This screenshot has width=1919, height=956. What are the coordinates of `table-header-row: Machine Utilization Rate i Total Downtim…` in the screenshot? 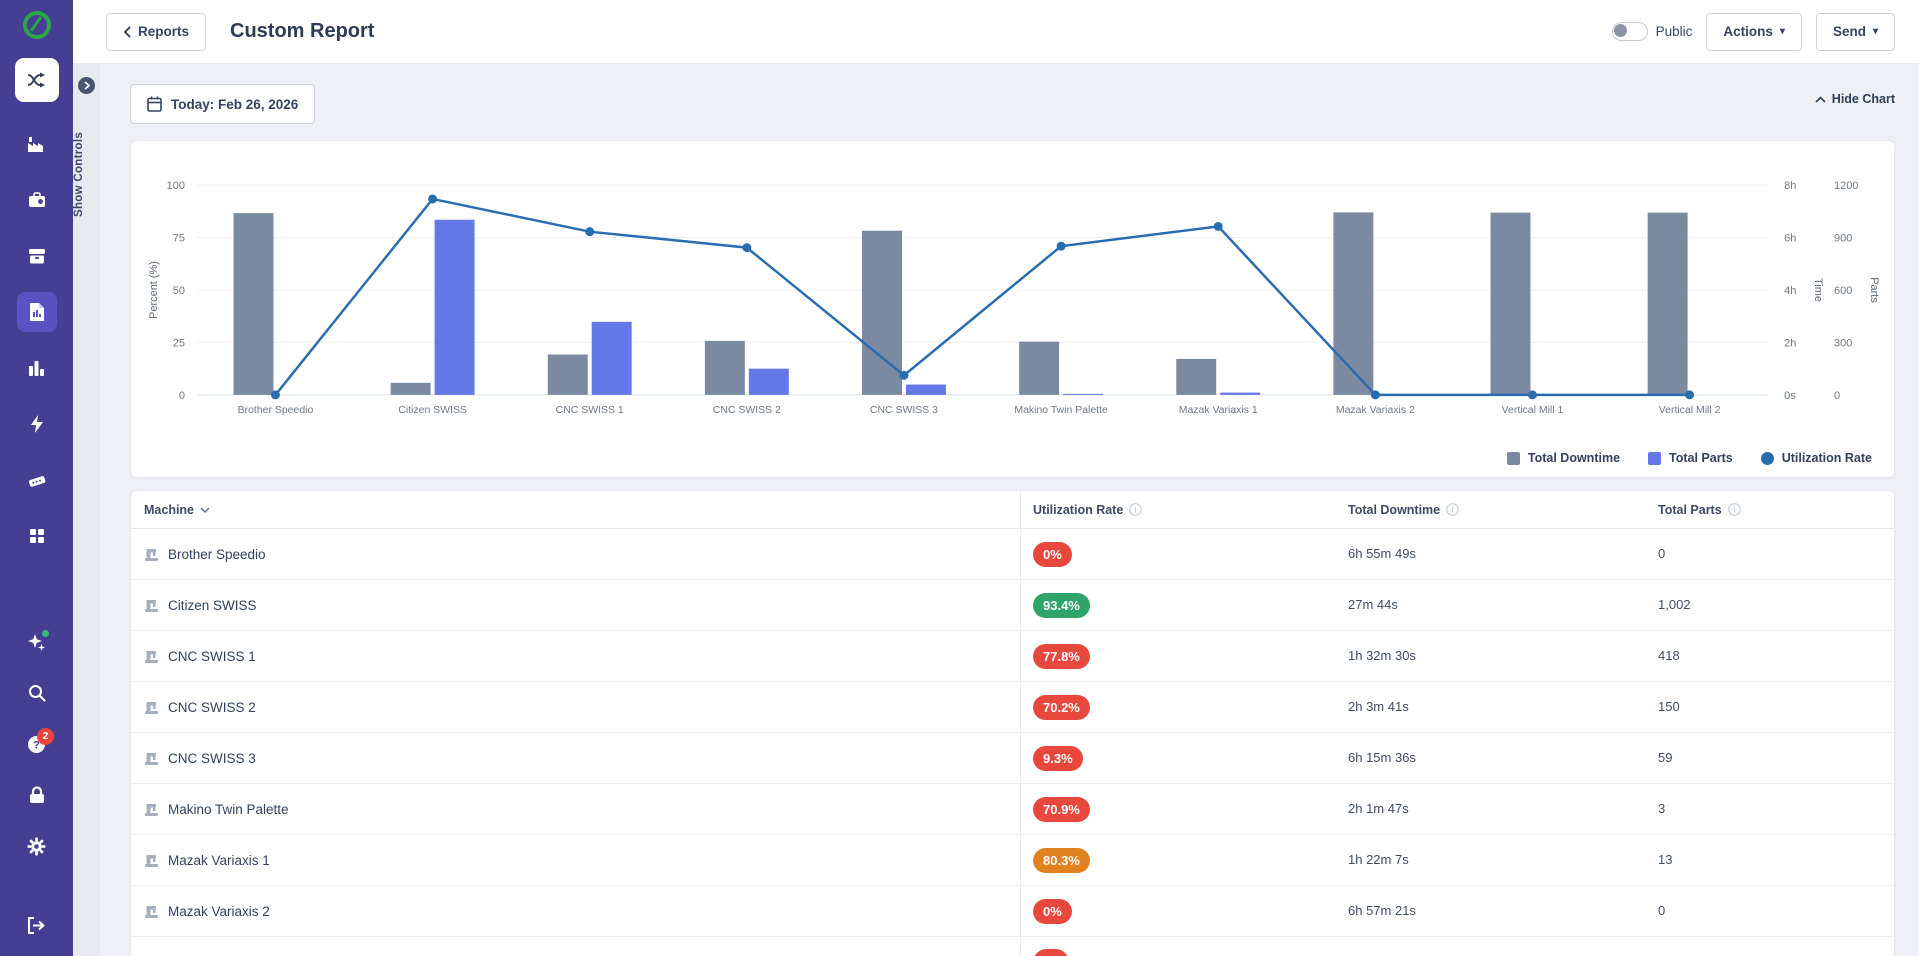 It's located at (1012, 510).